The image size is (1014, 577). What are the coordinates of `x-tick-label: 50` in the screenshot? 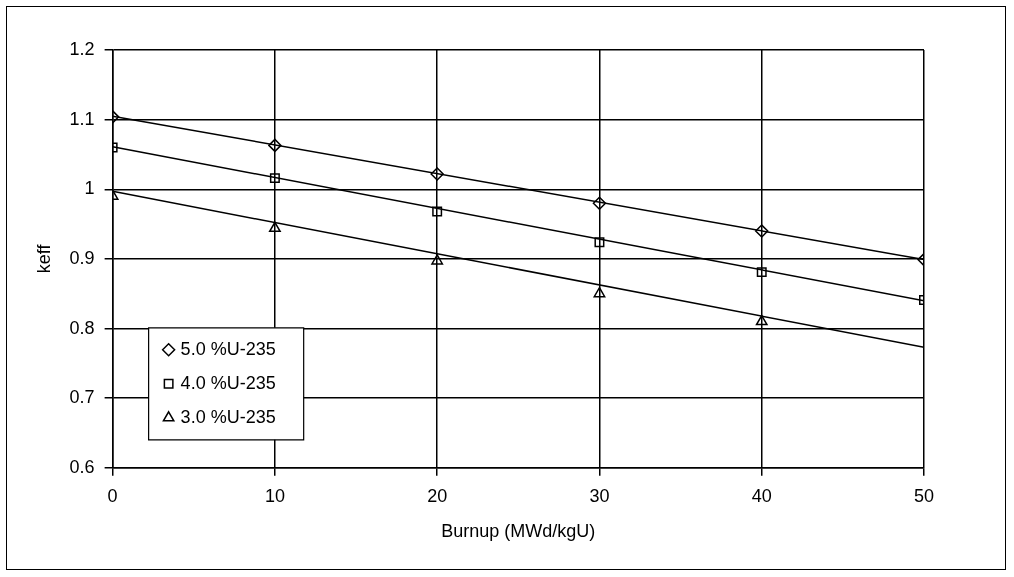 It's located at (924, 495).